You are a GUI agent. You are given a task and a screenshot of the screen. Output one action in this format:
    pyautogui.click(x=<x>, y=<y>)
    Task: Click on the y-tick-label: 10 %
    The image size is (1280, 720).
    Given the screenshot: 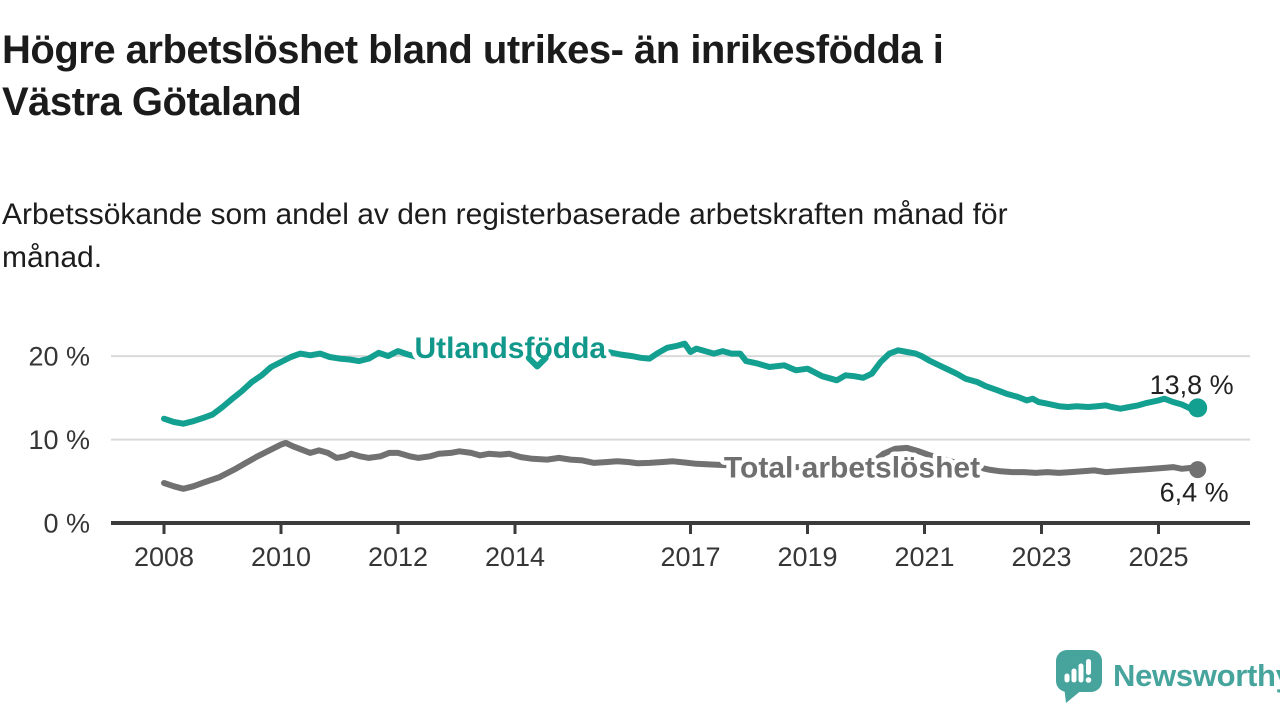 What is the action you would take?
    pyautogui.click(x=59, y=440)
    